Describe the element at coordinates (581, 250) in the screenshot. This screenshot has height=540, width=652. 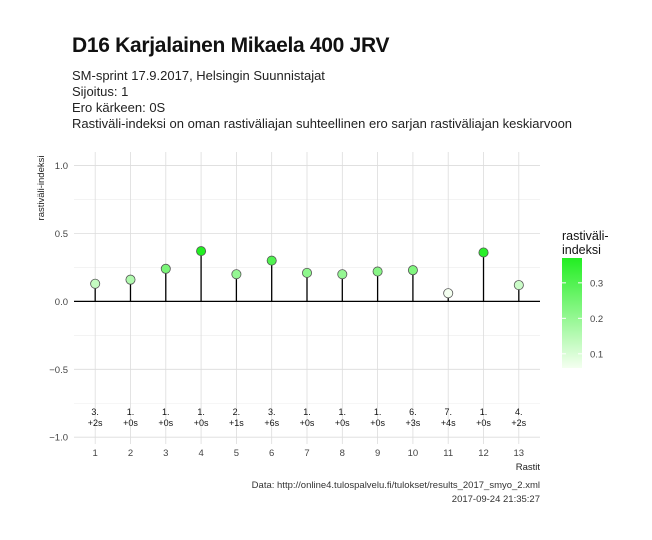
I see `legend-title-line2: indeksi` at that location.